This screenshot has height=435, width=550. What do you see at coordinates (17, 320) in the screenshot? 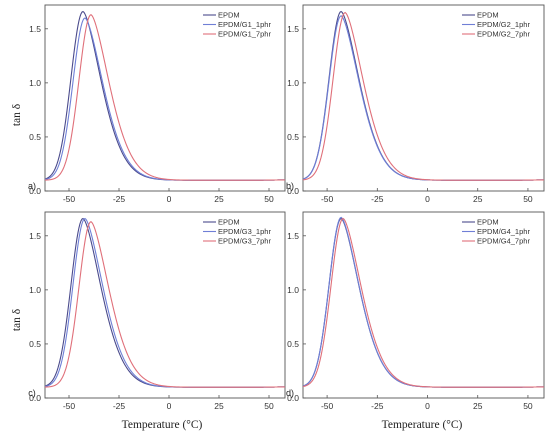
I see `y-axis-title-bottom: tan δ` at bounding box center [17, 320].